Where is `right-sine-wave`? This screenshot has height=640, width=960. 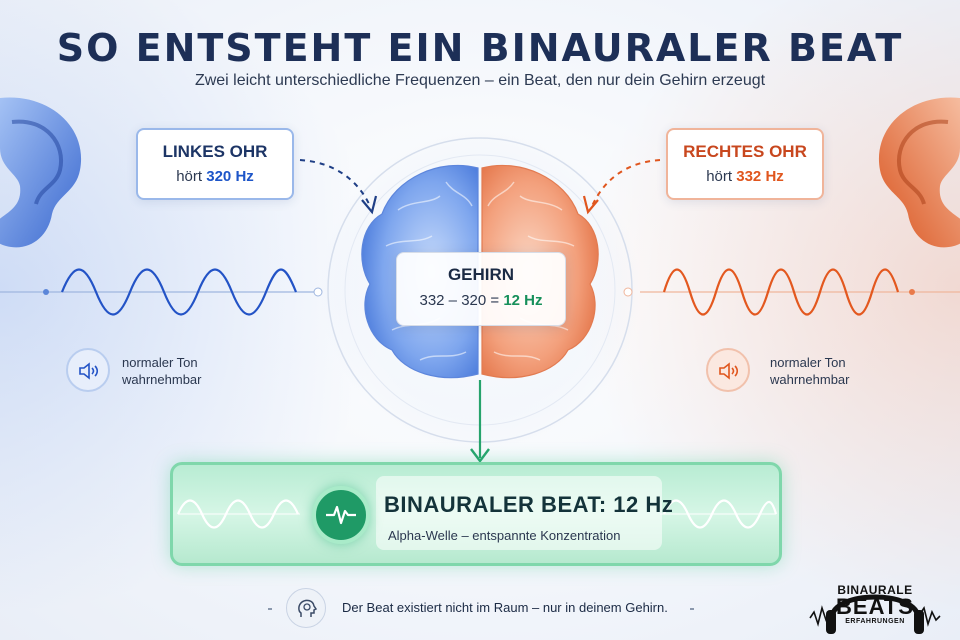 right-sine-wave is located at coordinates (781, 292).